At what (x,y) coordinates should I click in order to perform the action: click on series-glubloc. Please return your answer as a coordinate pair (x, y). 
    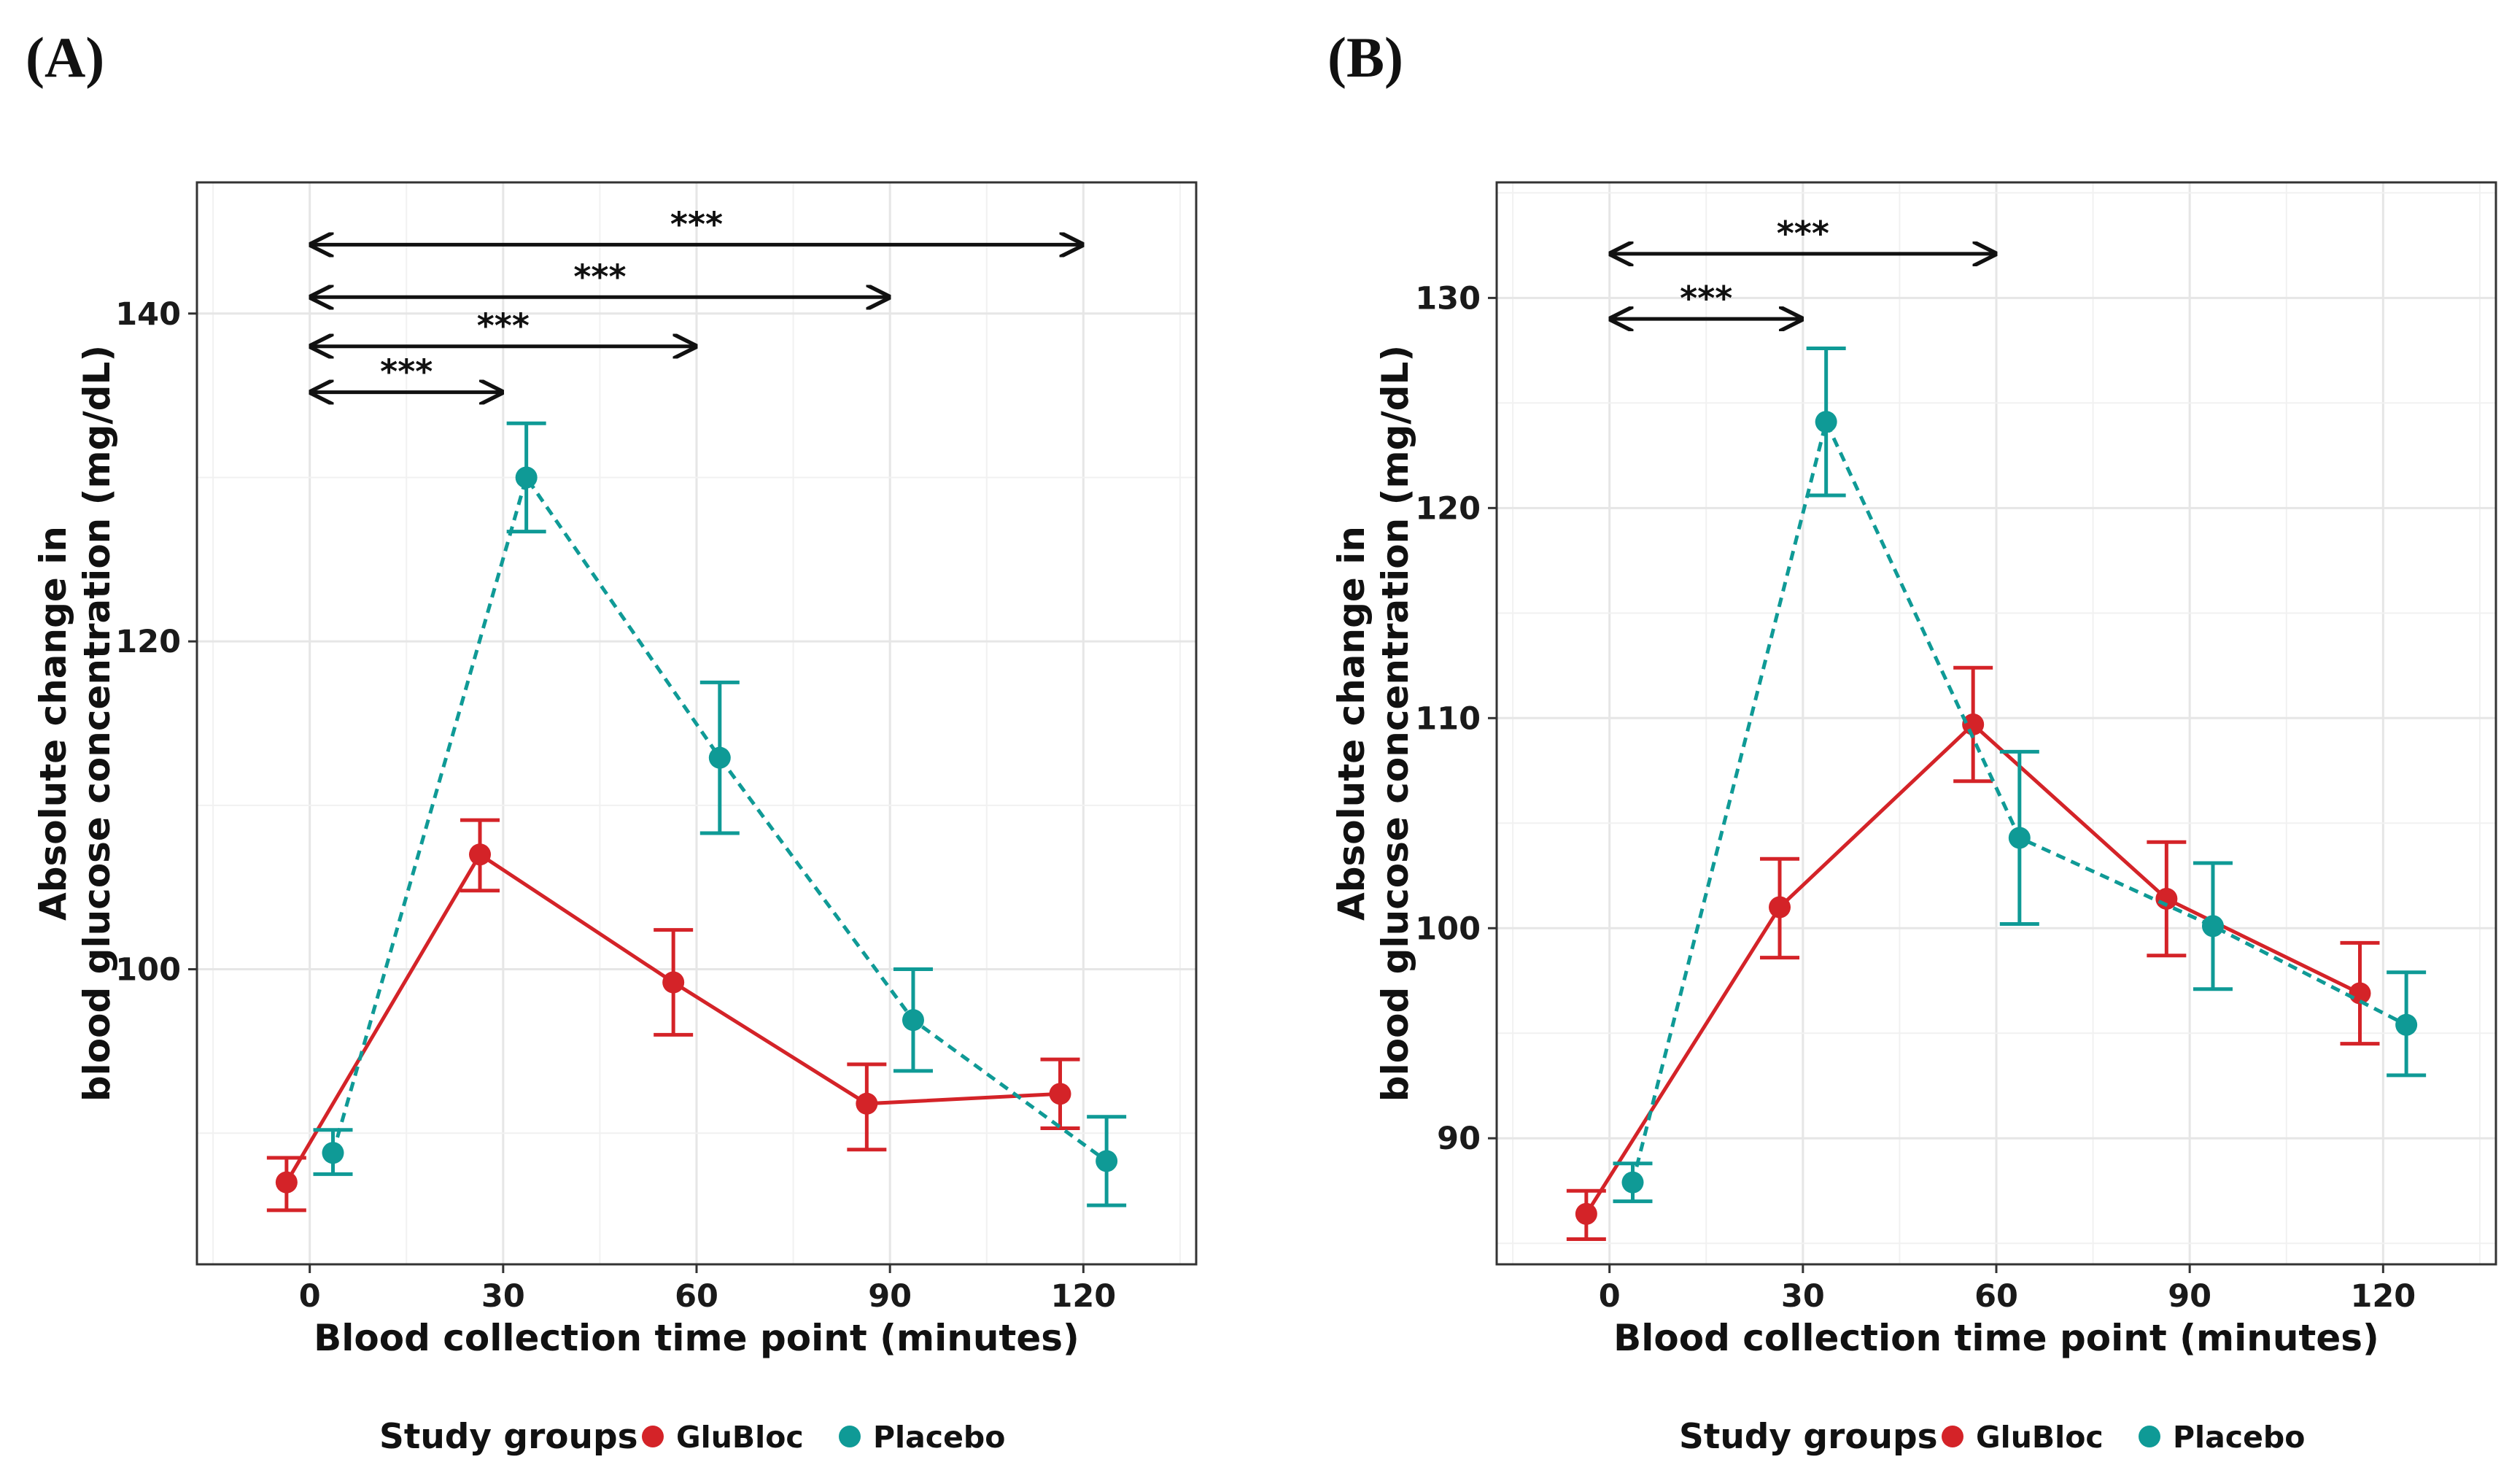
    Looking at the image, I should click on (673, 1016).